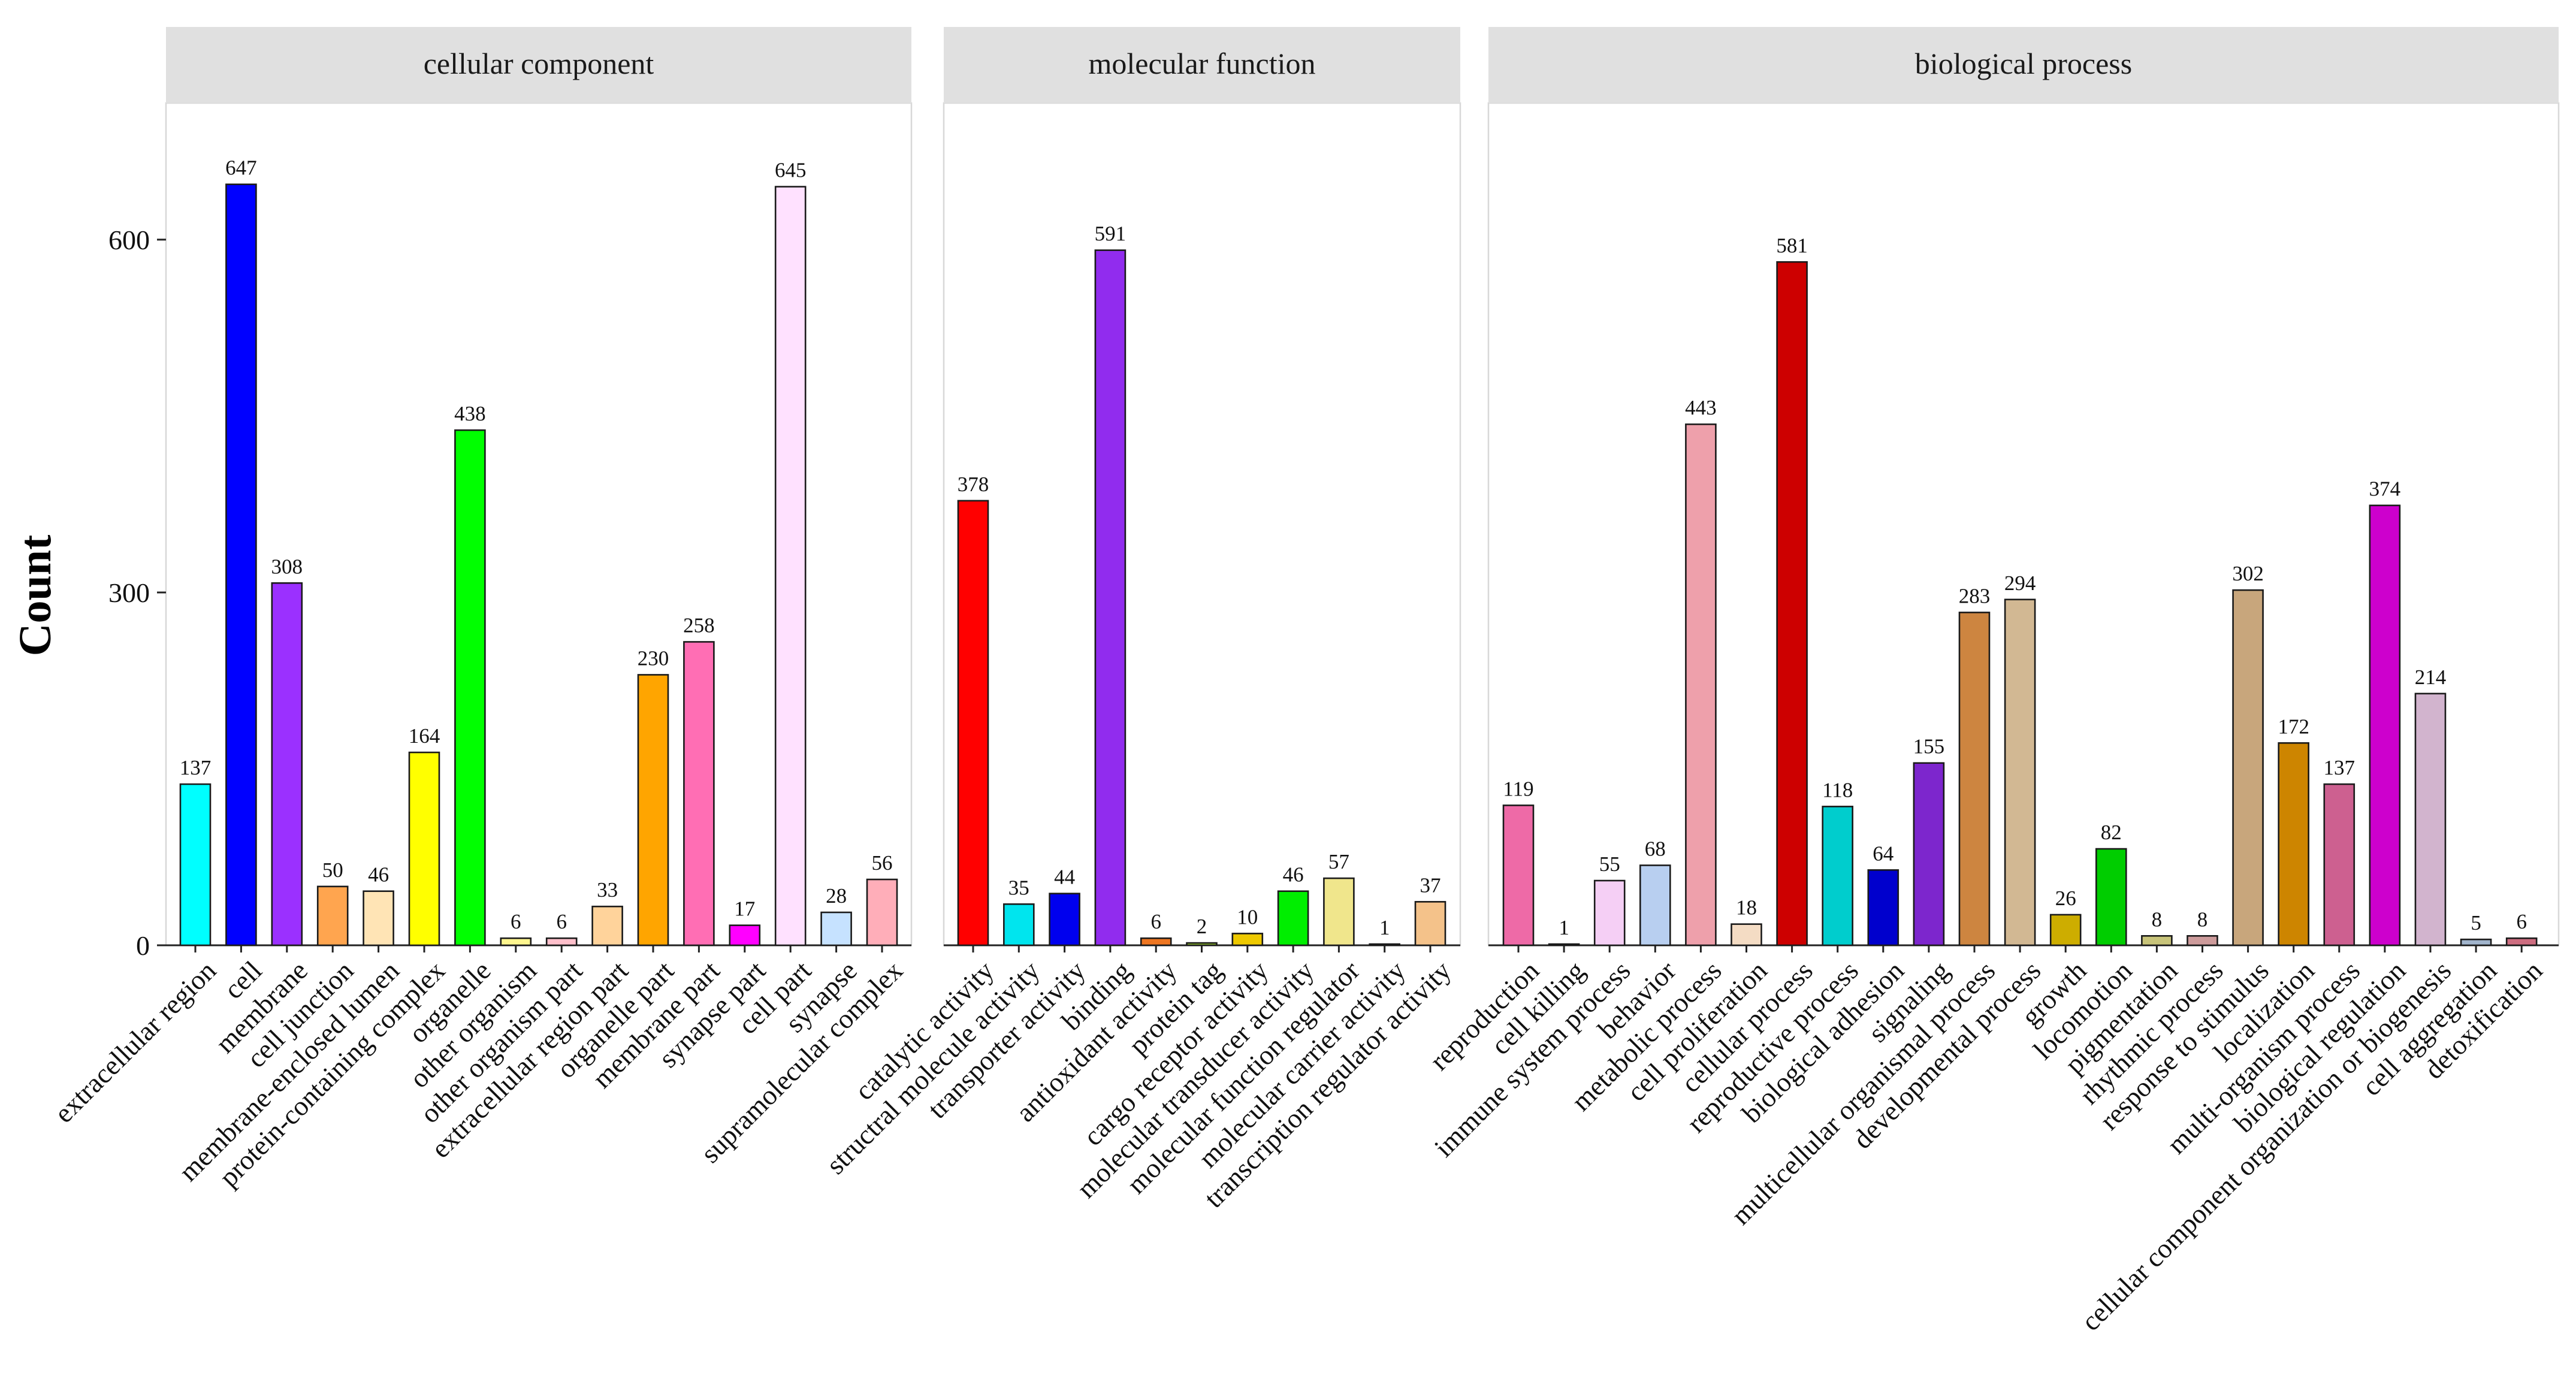  What do you see at coordinates (1385, 944) in the screenshot?
I see `bar-molecular-carrier-activity` at bounding box center [1385, 944].